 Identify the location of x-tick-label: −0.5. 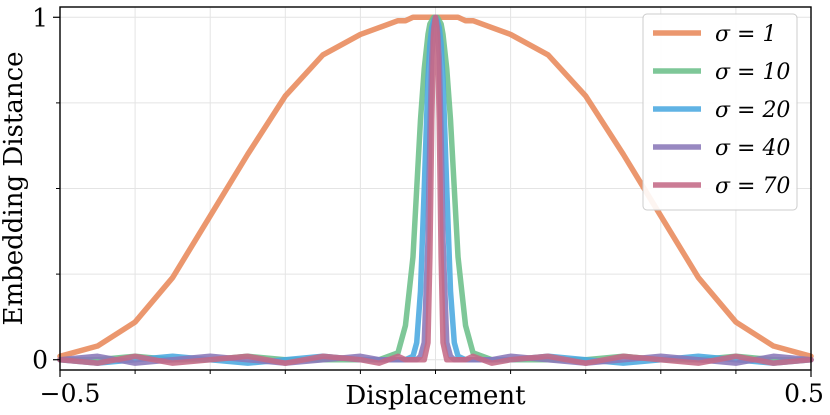
(70, 393).